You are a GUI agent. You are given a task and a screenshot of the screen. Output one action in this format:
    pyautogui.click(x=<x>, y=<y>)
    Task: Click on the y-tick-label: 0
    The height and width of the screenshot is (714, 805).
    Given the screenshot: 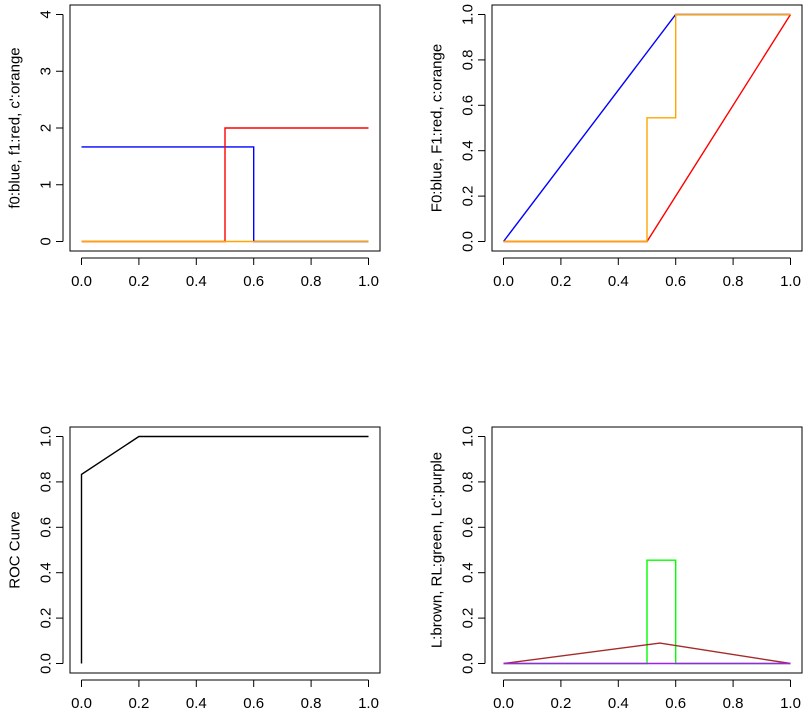 What is the action you would take?
    pyautogui.click(x=46, y=241)
    